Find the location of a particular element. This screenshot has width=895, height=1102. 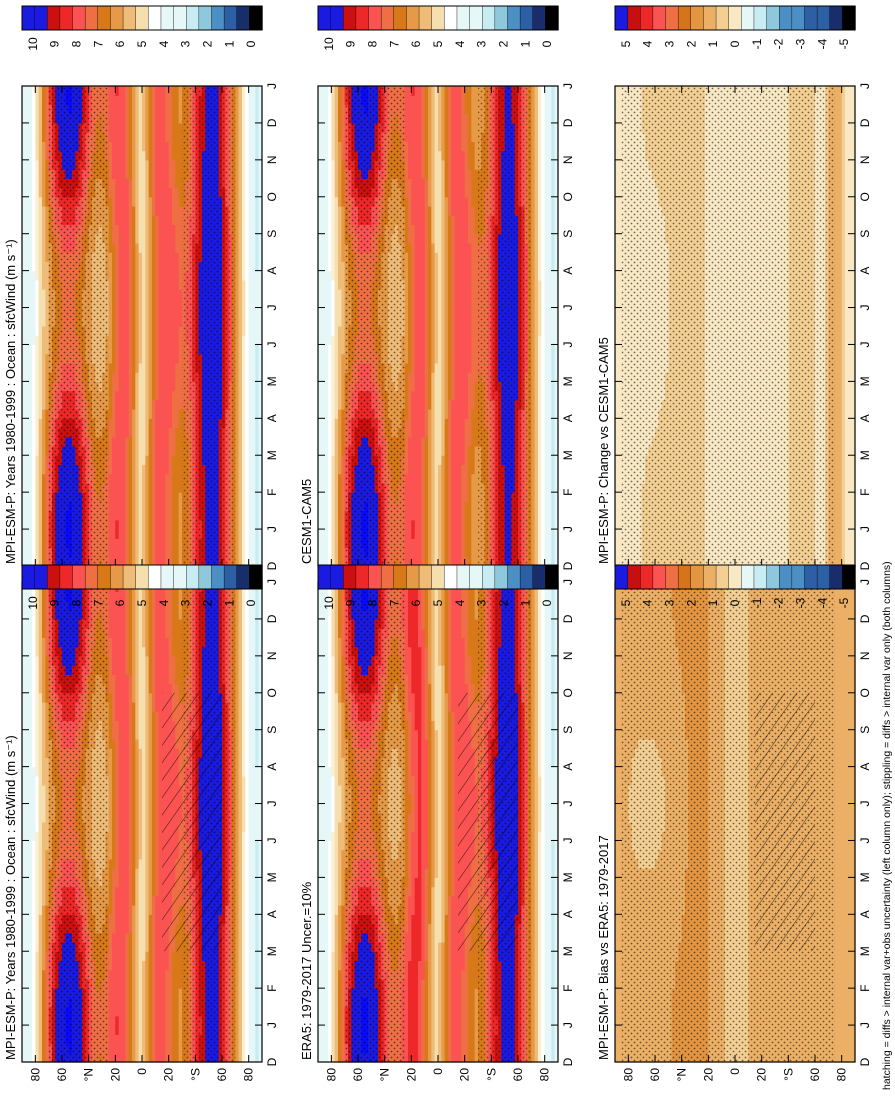

month-tick-label: S is located at coordinates (272, 234).